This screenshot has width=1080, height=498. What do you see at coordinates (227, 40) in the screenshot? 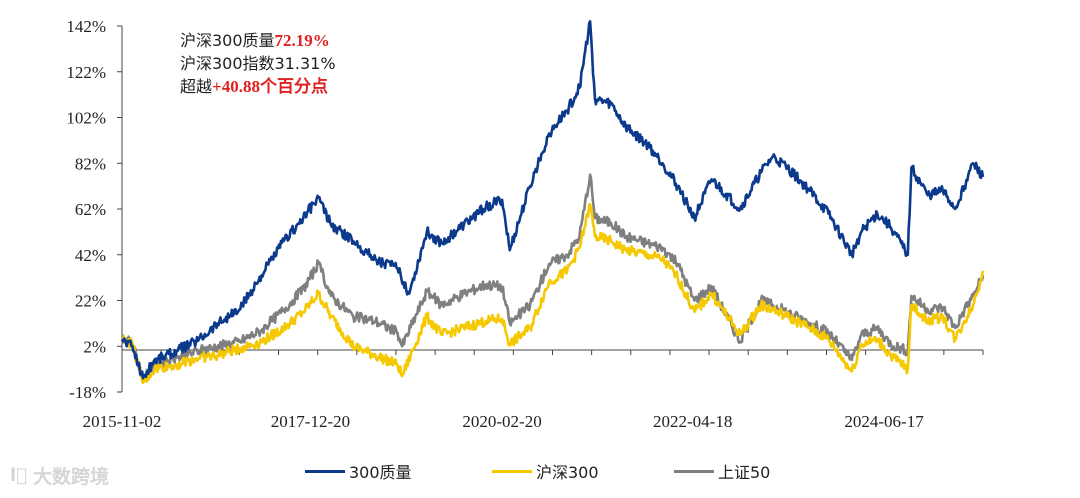
I see `annotation-label: 沪深300质量` at bounding box center [227, 40].